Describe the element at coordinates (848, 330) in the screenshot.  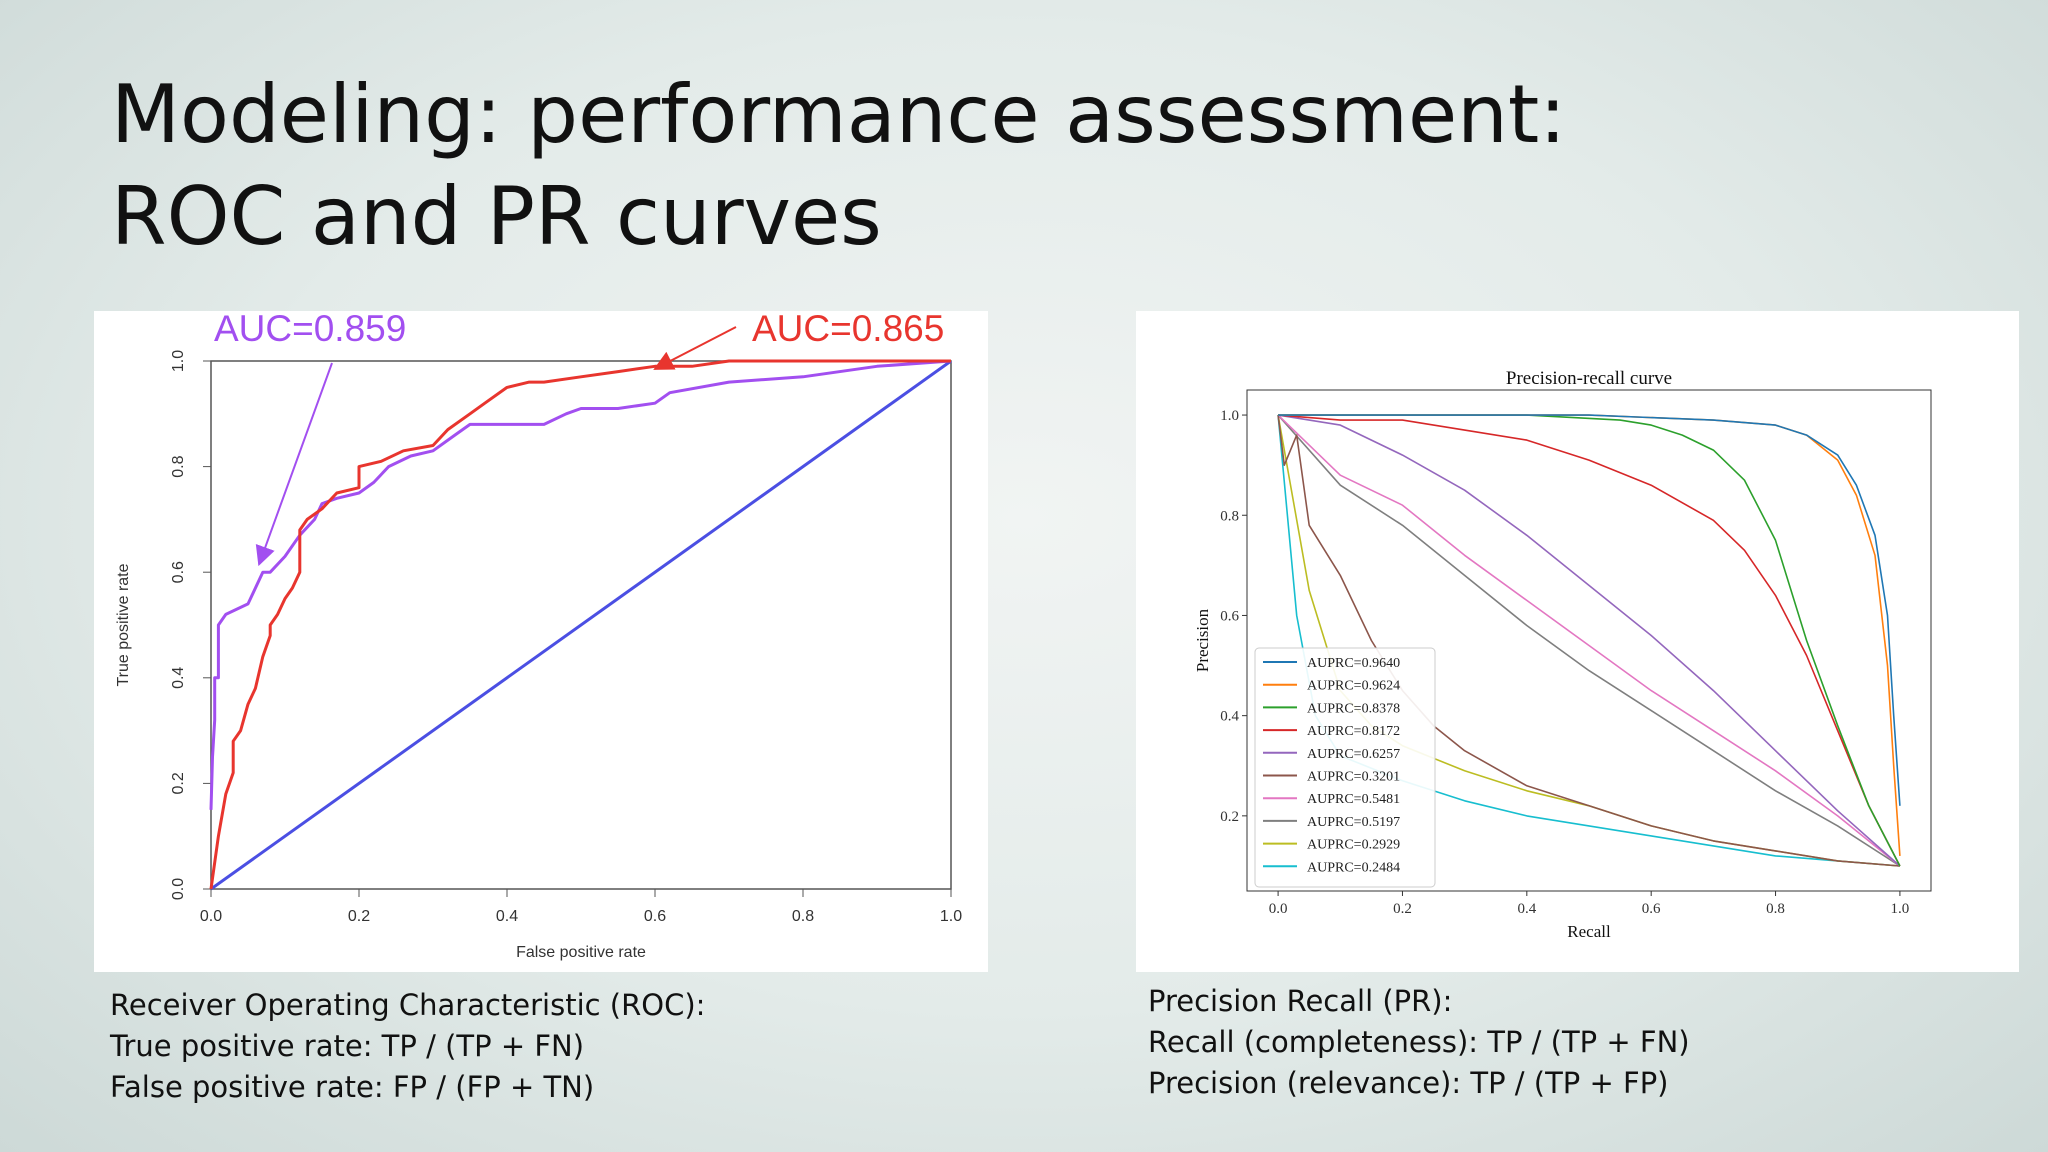
I see `roc-auc-annotation-red: AUC=0.865` at that location.